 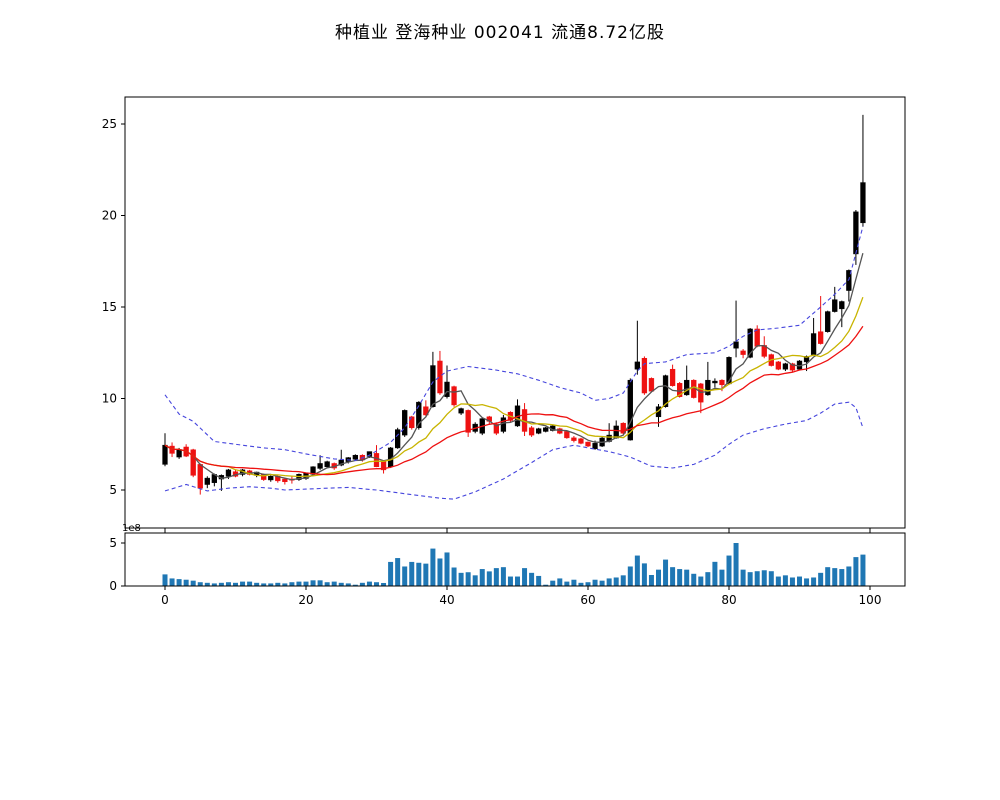 What do you see at coordinates (131, 528) in the screenshot?
I see `volume-offset-label: 1e8` at bounding box center [131, 528].